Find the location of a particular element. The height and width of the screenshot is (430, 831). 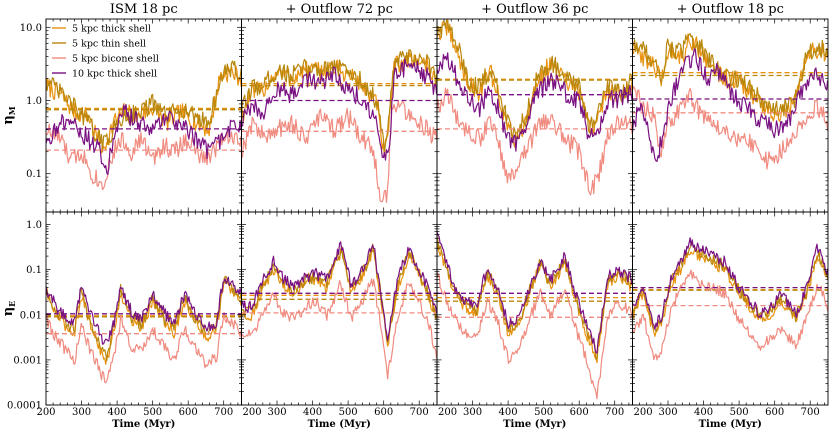

legend-label: 5 kpc thin shell is located at coordinates (109, 44).